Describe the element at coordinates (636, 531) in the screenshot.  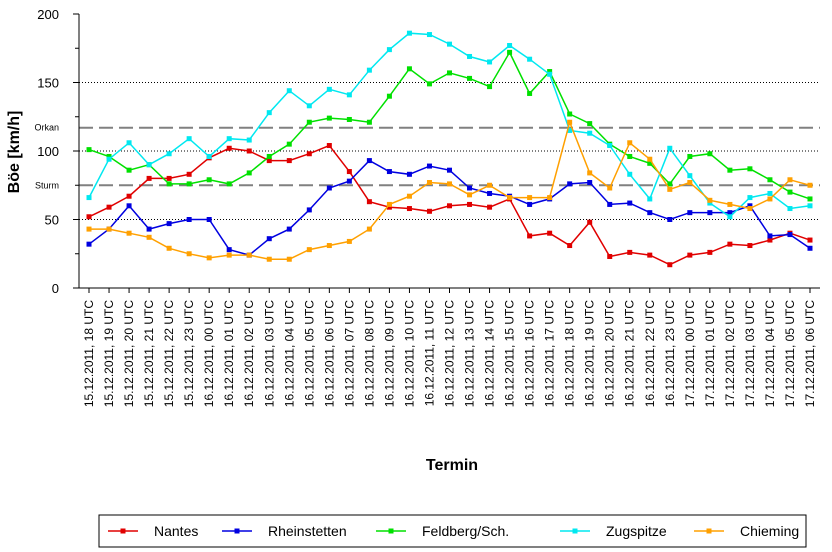
I see `legend-label-zugspitze: Zugspitze` at that location.